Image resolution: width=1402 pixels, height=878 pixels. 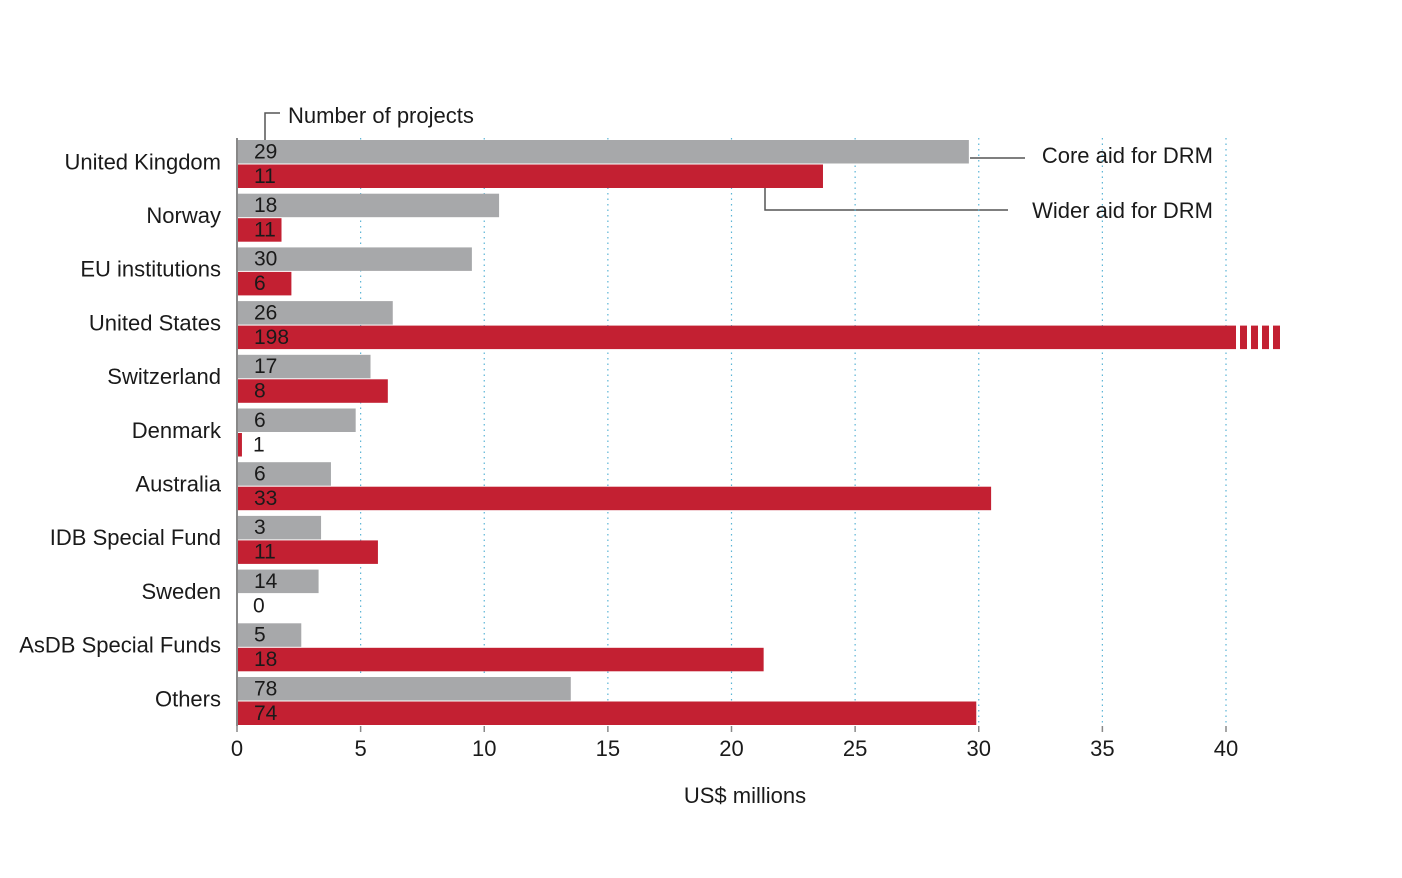 What do you see at coordinates (1226, 748) in the screenshot?
I see `x-tick-label: 40` at bounding box center [1226, 748].